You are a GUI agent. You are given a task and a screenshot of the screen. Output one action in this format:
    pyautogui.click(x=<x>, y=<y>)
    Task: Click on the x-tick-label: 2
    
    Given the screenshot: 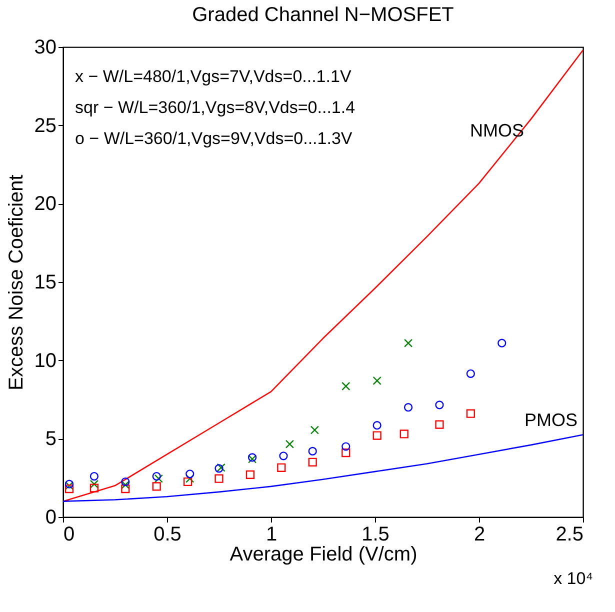 What is the action you would take?
    pyautogui.click(x=480, y=535)
    